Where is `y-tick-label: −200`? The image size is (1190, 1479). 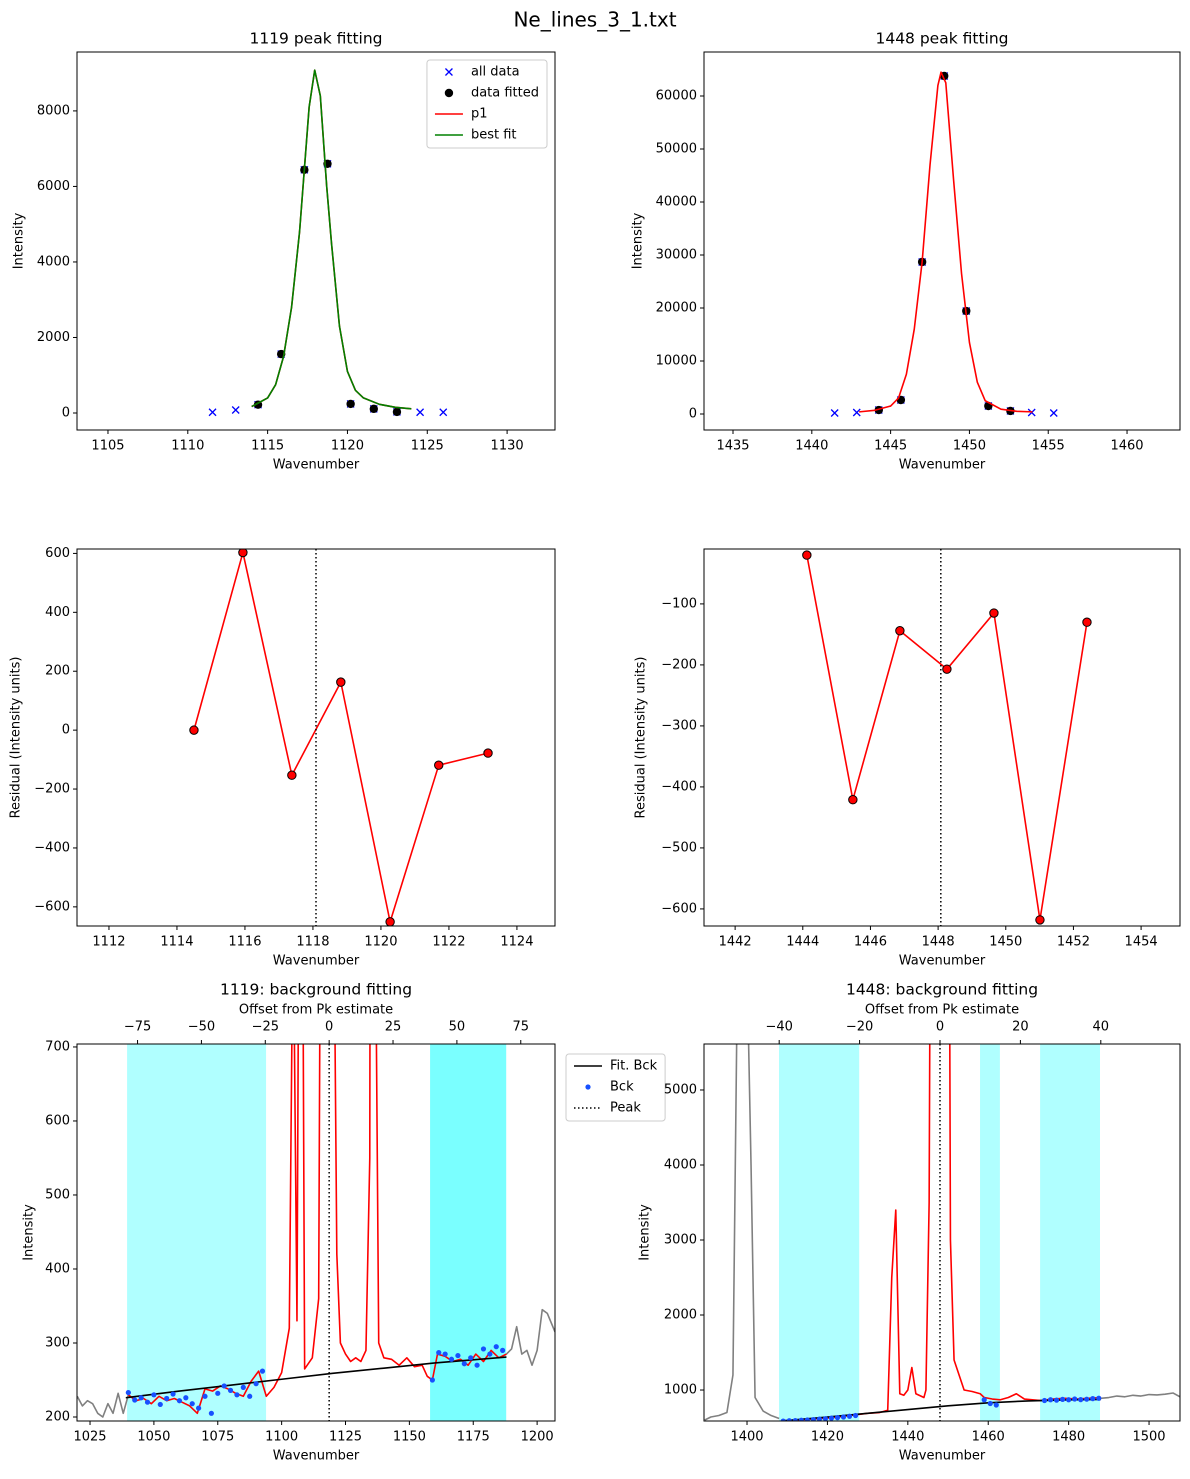 y-tick-label: −200 is located at coordinates (679, 664).